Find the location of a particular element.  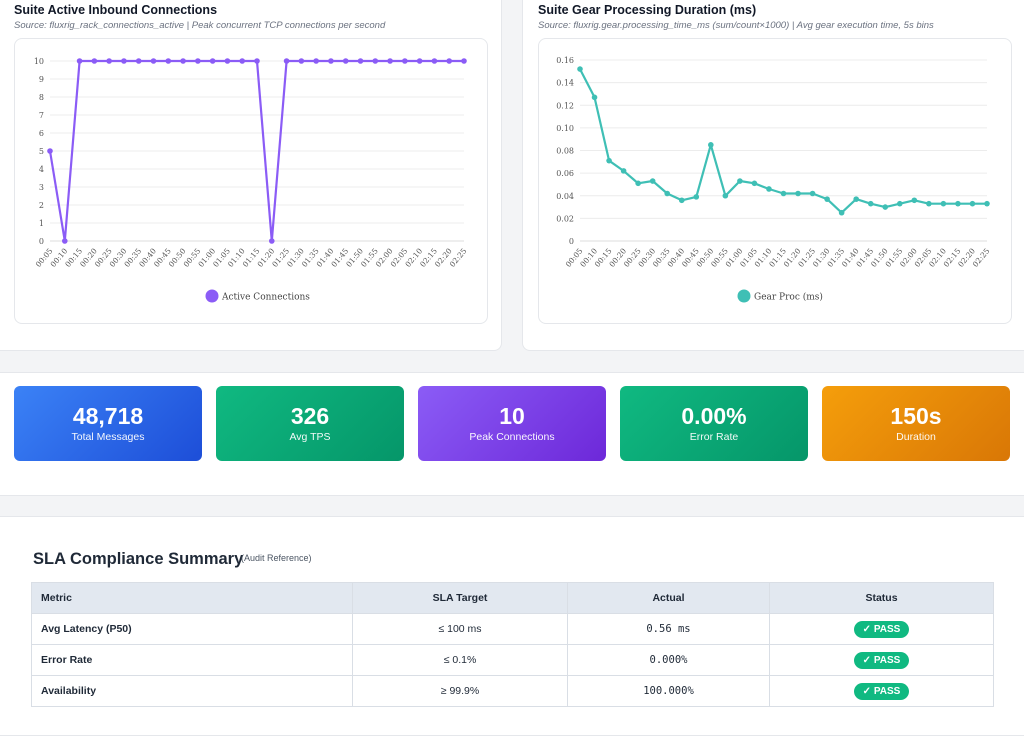

y-tick-label: 0 is located at coordinates (571, 241).